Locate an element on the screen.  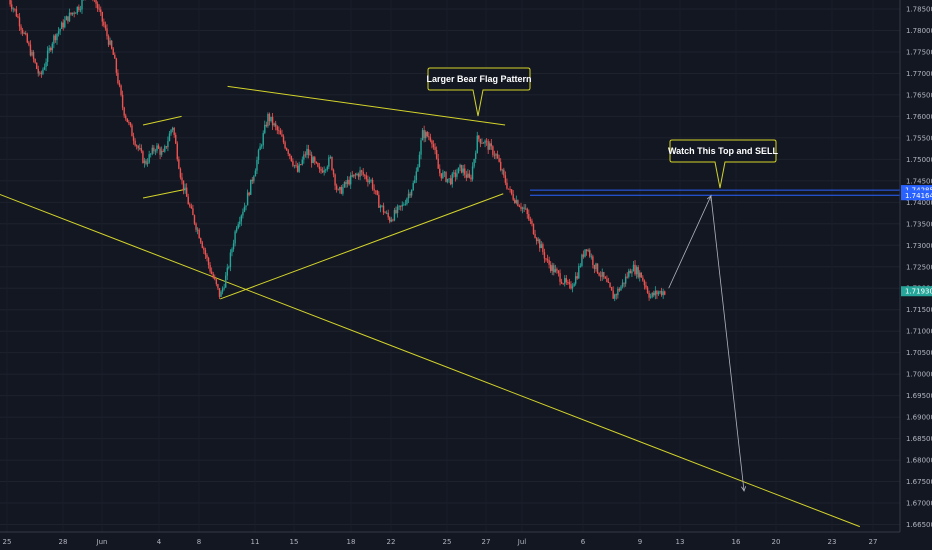
date-tick-label: 22 is located at coordinates (391, 542).